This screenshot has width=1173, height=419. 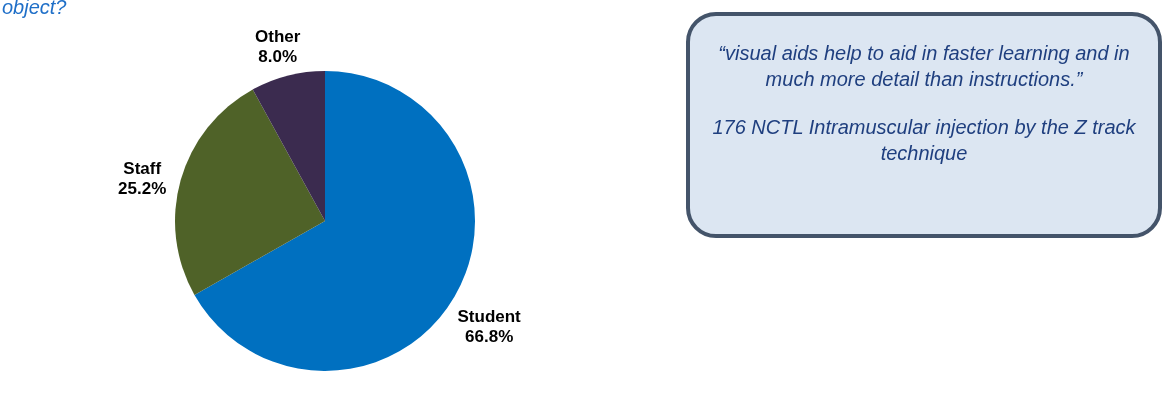 What do you see at coordinates (34, 9) in the screenshot?
I see `chart-title: object?` at bounding box center [34, 9].